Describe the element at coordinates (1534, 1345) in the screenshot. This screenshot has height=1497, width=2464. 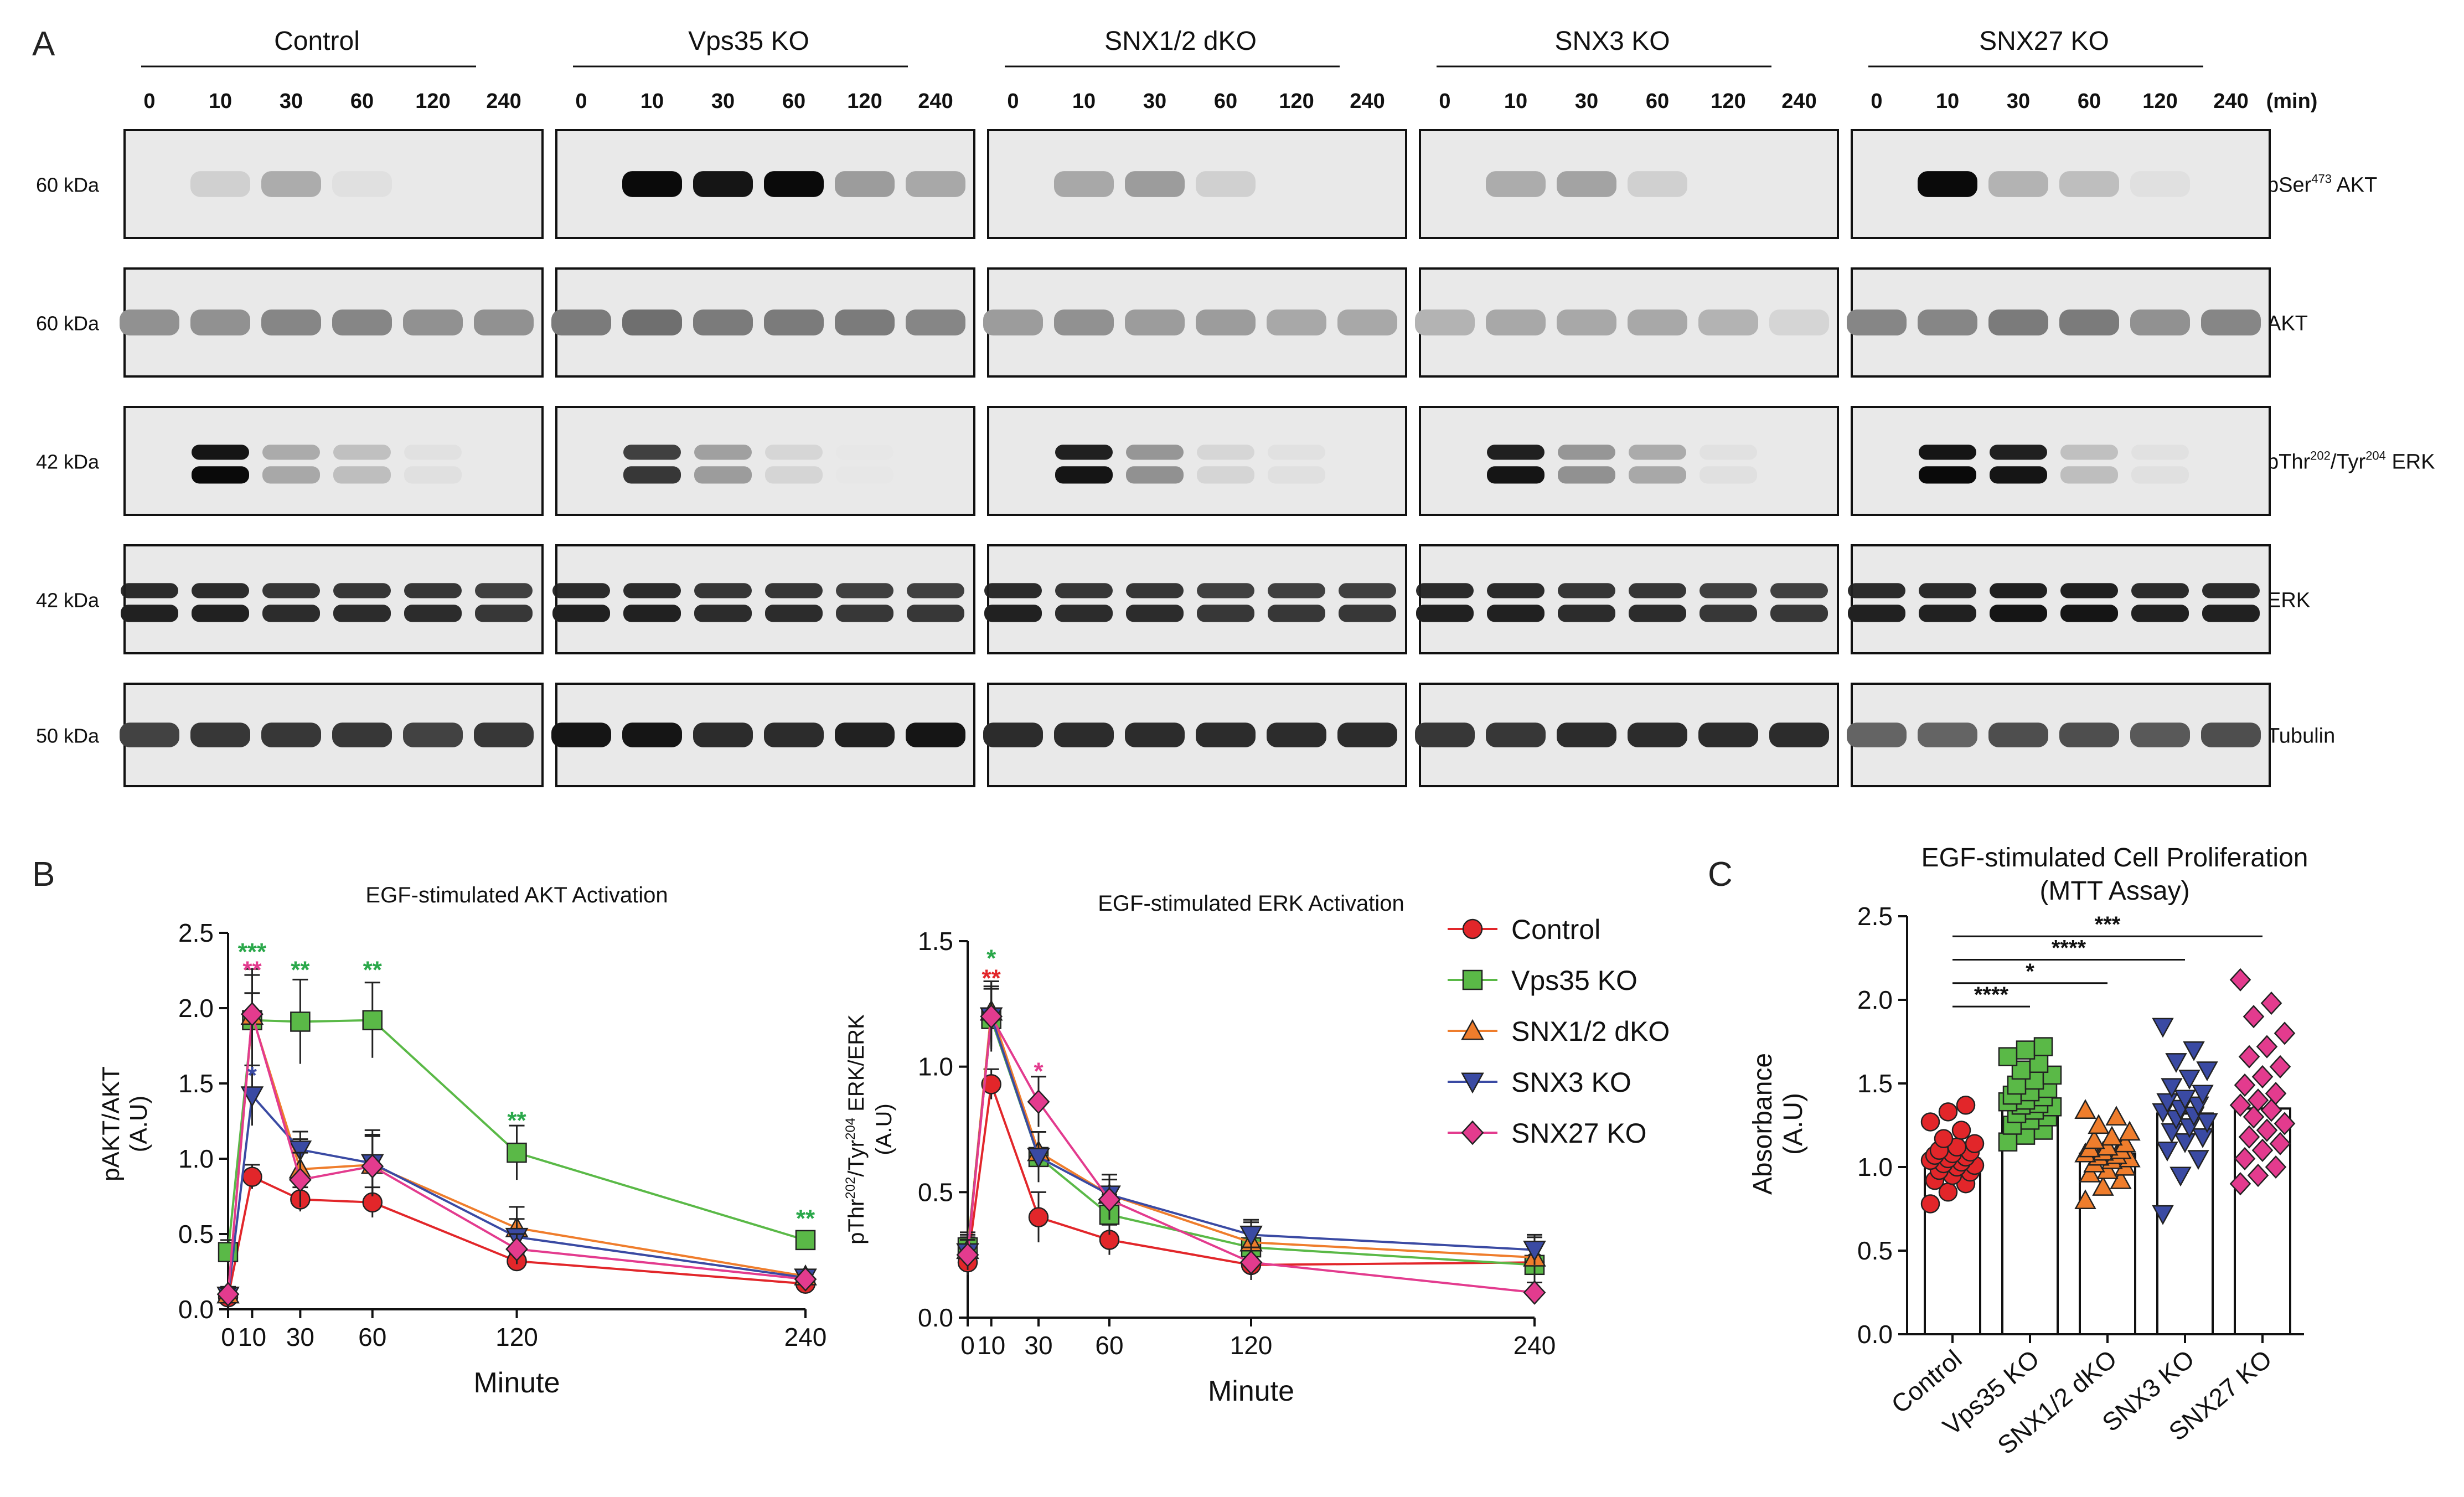
I see `x-tick-label: 240` at that location.